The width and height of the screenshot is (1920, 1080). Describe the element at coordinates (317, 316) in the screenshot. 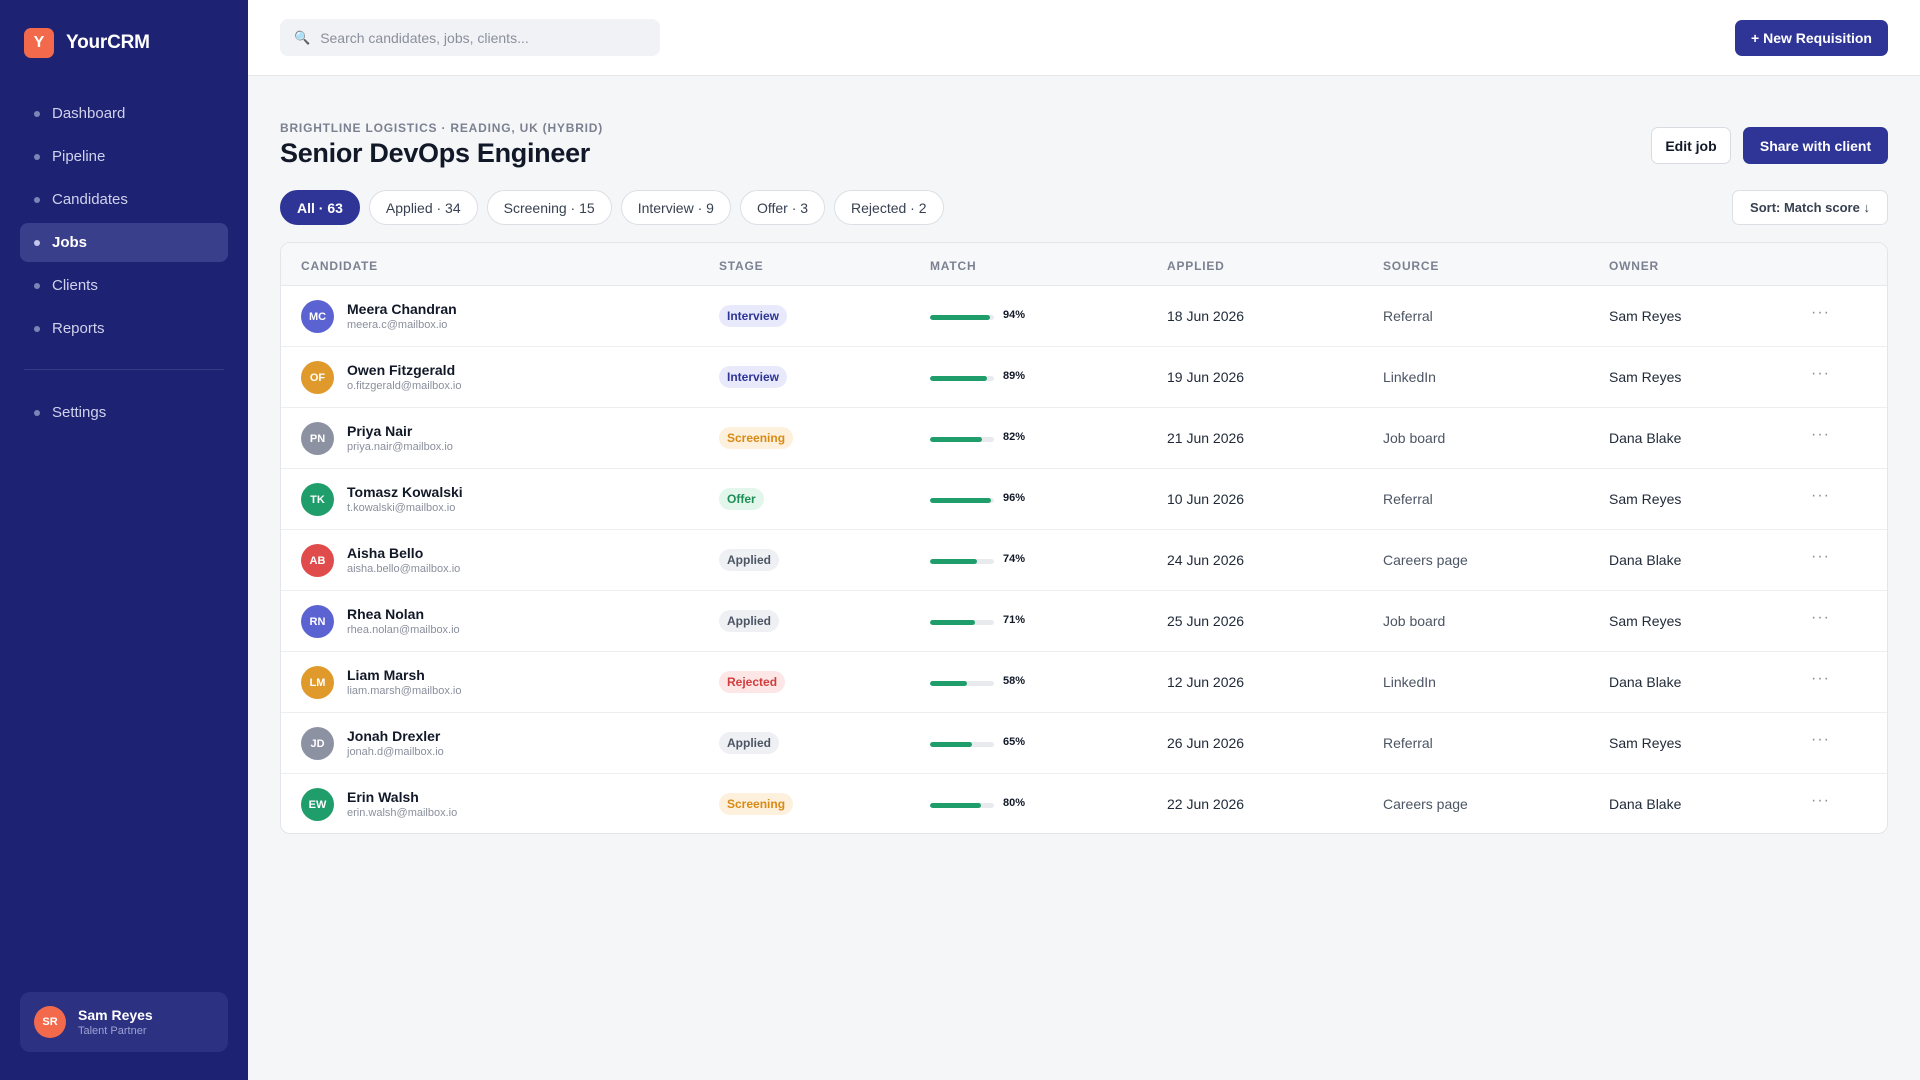

I see `avatar: MC` at that location.